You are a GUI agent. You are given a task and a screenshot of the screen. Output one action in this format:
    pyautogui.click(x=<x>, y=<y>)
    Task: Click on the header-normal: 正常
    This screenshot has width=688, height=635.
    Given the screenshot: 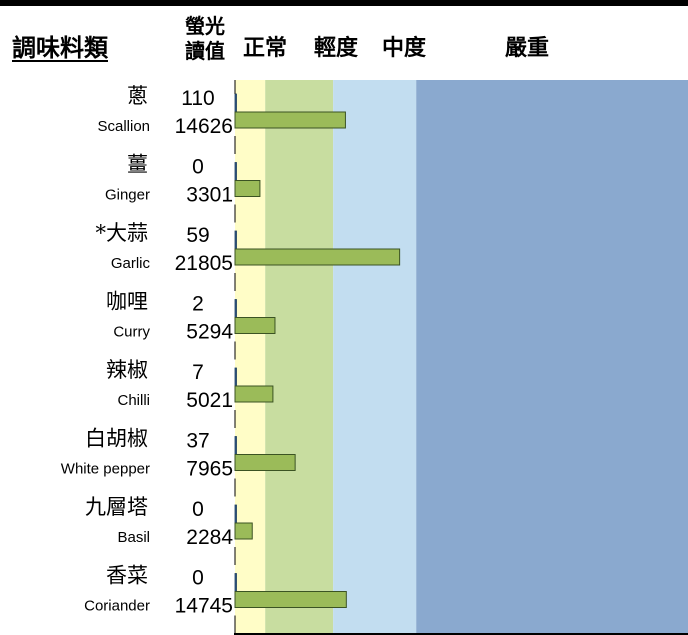 What is the action you would take?
    pyautogui.click(x=265, y=48)
    